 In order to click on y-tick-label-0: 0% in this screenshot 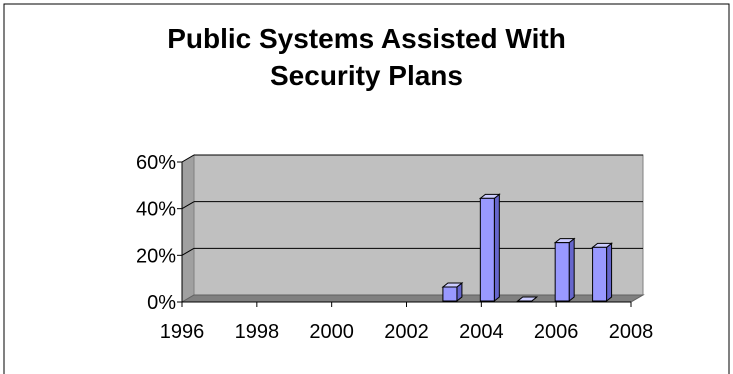, I will do `click(161, 303)`.